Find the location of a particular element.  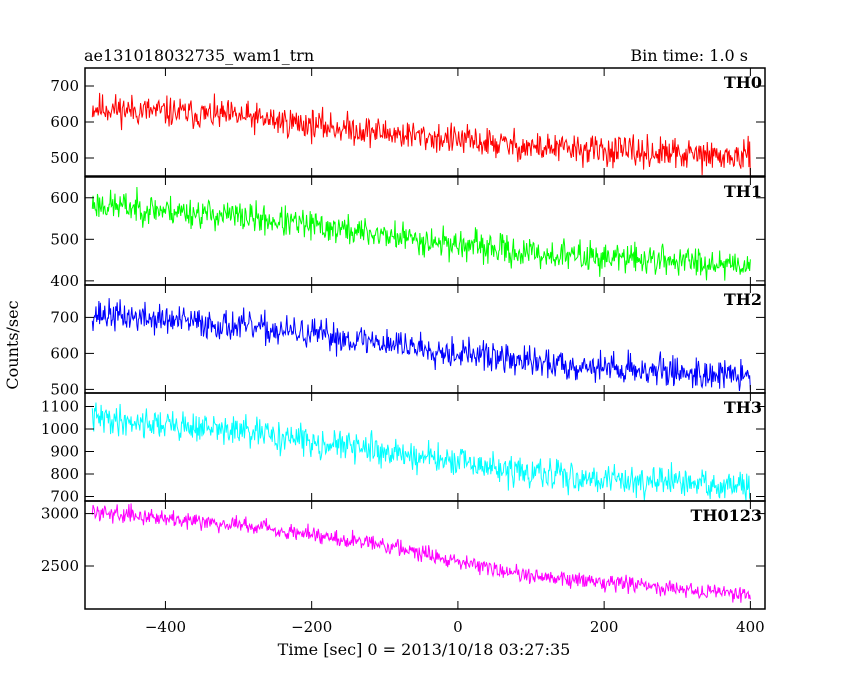

panel-th3: 700 800 900 1000 1100 TH3 is located at coordinates (403, 449).